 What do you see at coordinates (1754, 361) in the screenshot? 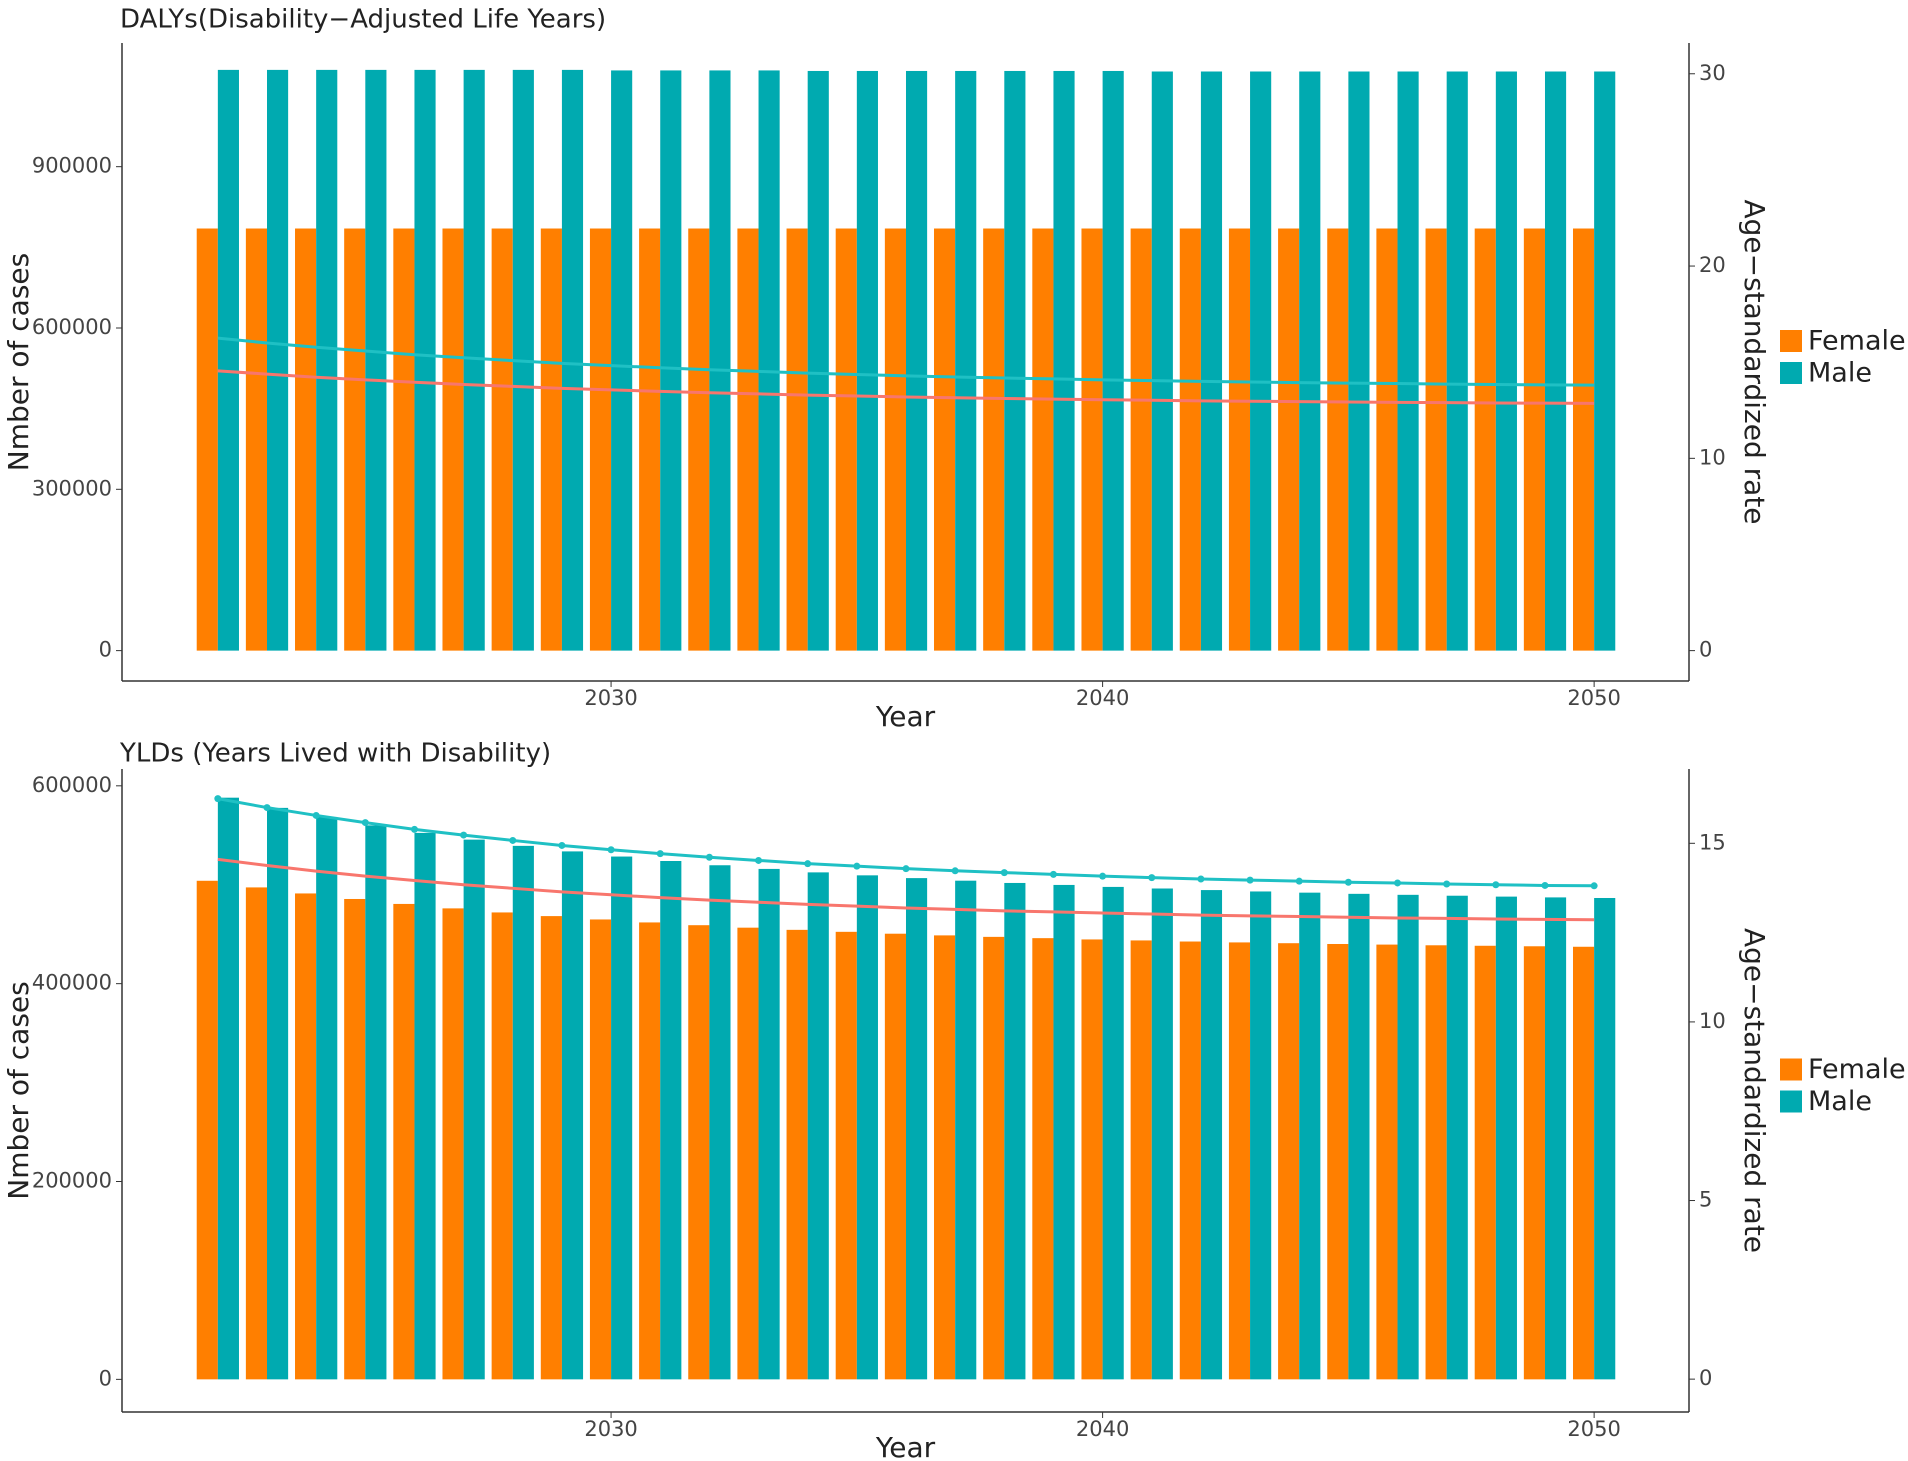
I see `y2-axis-title: Age−standardized rate` at bounding box center [1754, 361].